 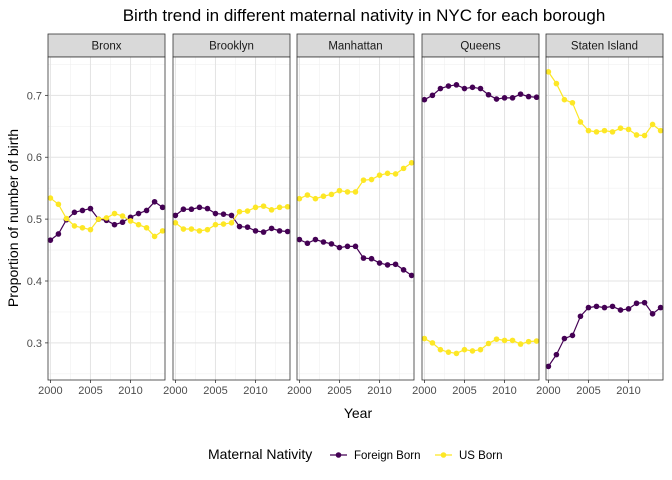 I want to click on legend-label: US Born, so click(x=480, y=456).